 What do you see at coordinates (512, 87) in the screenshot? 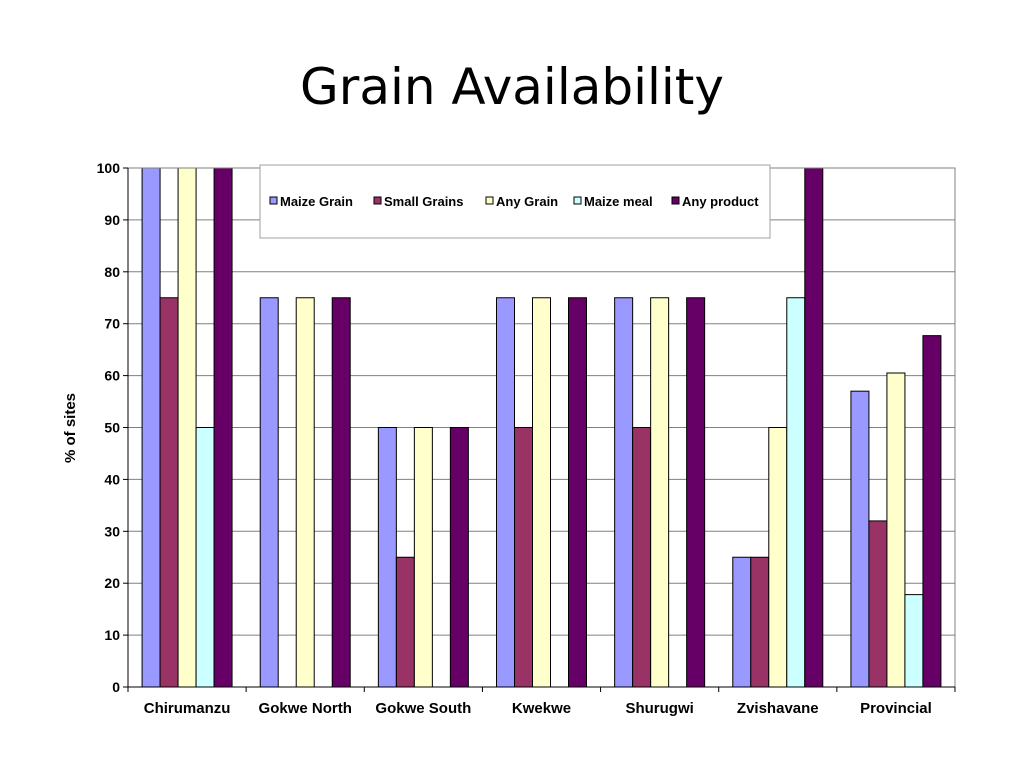
I see `chart-title: Grain Availability` at bounding box center [512, 87].